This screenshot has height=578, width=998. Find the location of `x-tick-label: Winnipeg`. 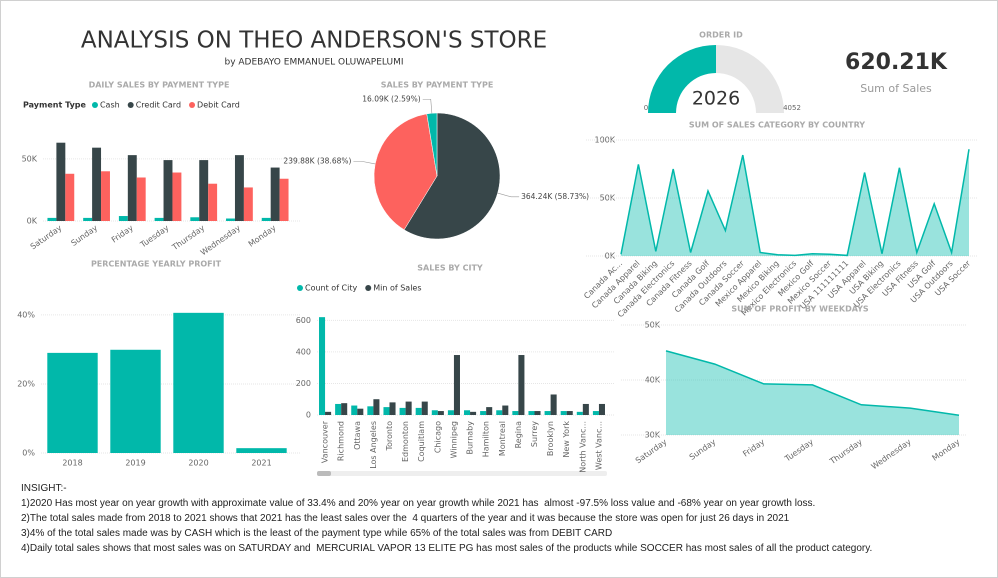

x-tick-label: Winnipeg is located at coordinates (453, 439).